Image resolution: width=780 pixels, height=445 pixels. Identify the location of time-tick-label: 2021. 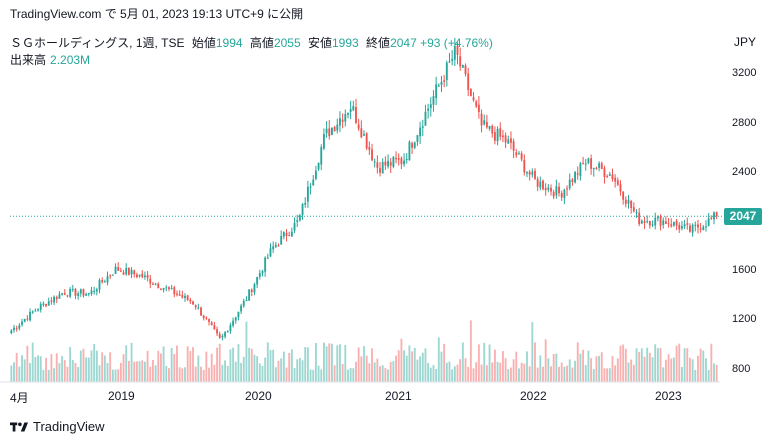
(398, 396).